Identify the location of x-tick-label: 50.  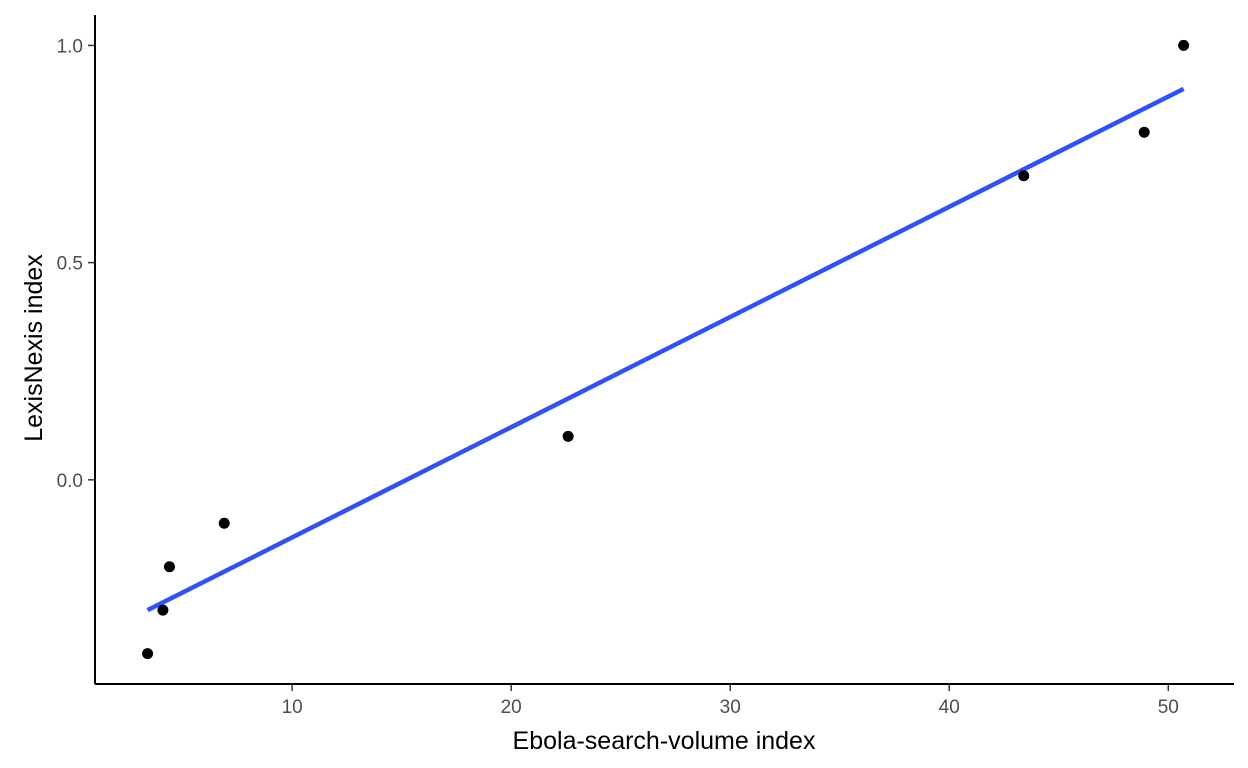
(1168, 707).